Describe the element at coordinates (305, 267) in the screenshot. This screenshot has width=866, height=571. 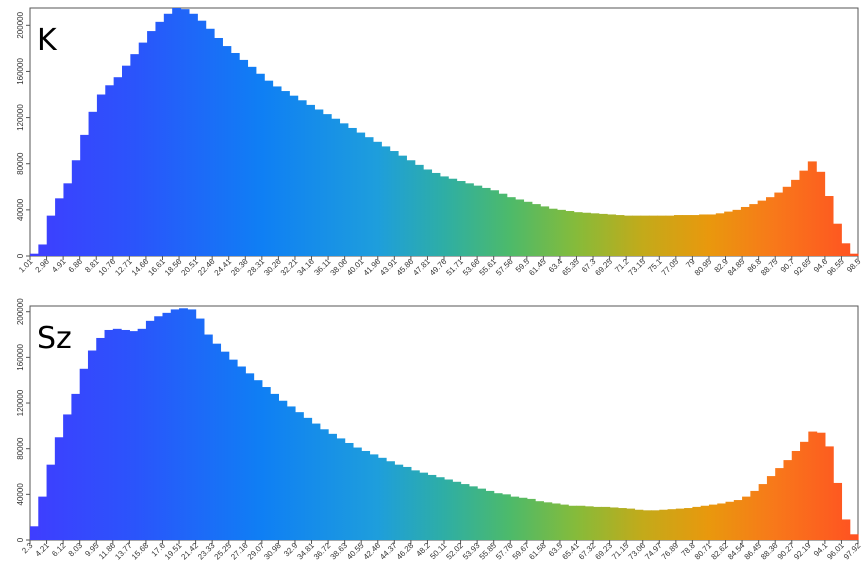
I see `x-tick-label: 34.16` at that location.